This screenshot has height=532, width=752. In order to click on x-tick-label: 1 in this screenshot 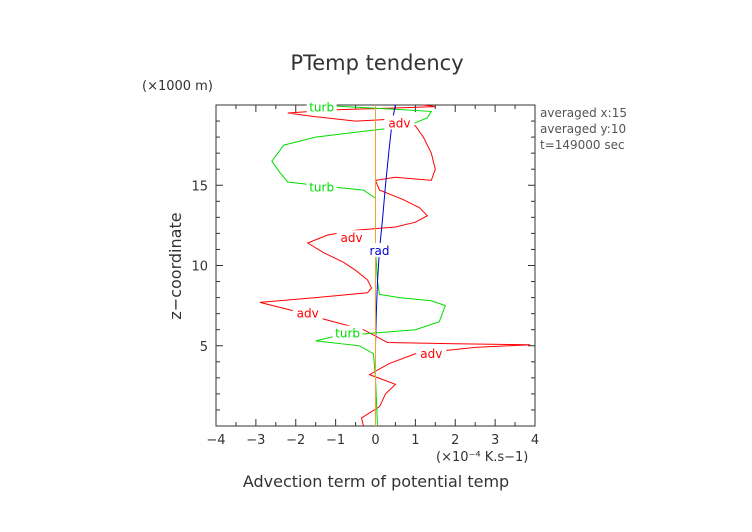, I will do `click(415, 440)`.